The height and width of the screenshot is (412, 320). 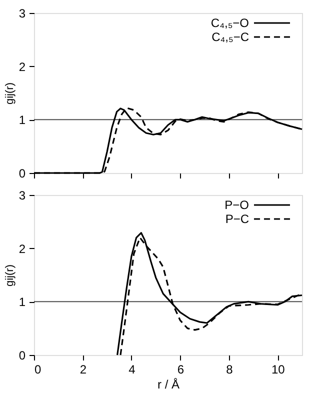 What do you see at coordinates (231, 37) in the screenshot?
I see `legend-label: C₄,₅−C` at bounding box center [231, 37].